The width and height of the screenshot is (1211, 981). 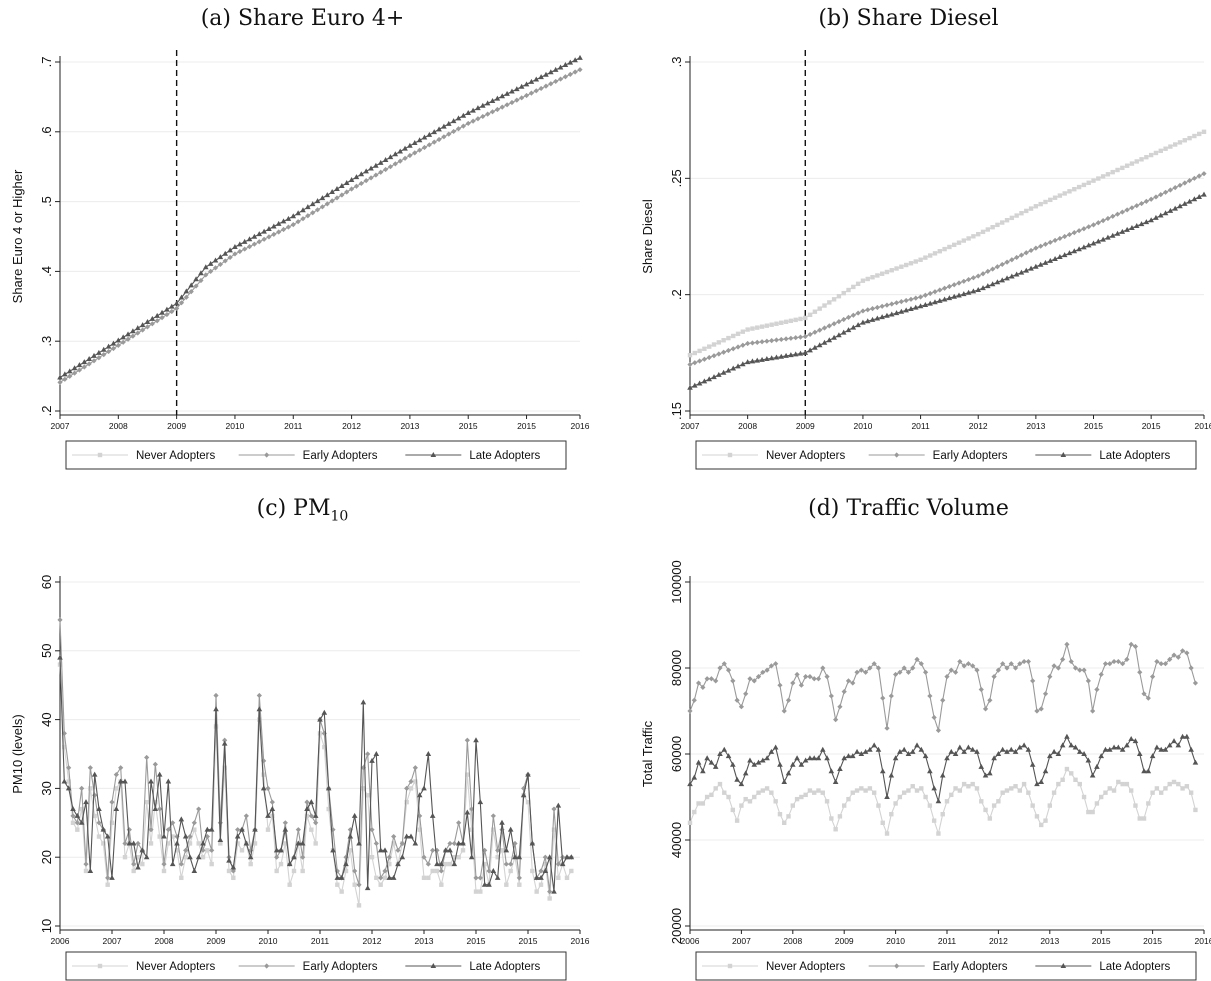 I want to click on legend-marker-early, so click(x=267, y=455).